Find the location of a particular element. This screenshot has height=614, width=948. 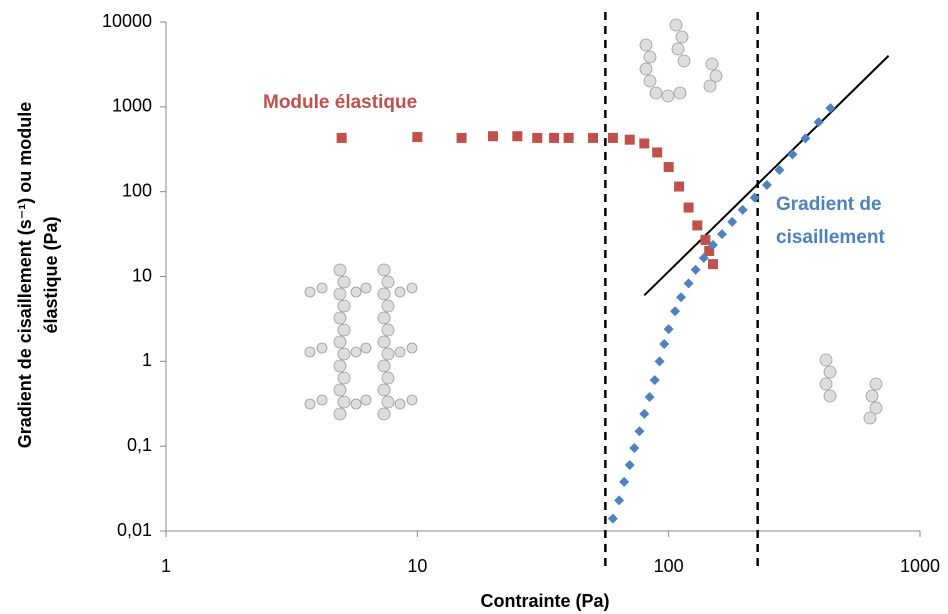

x-tick-label: 1 is located at coordinates (166, 566).